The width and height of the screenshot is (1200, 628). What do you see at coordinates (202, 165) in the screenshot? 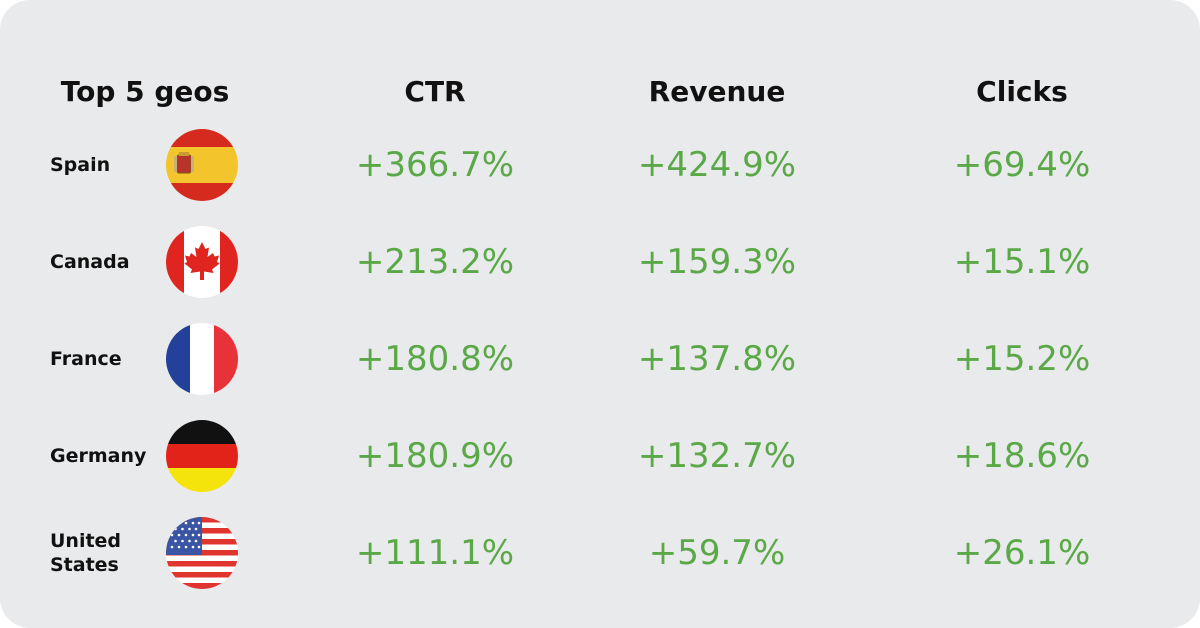
I see `spain-flag-icon` at bounding box center [202, 165].